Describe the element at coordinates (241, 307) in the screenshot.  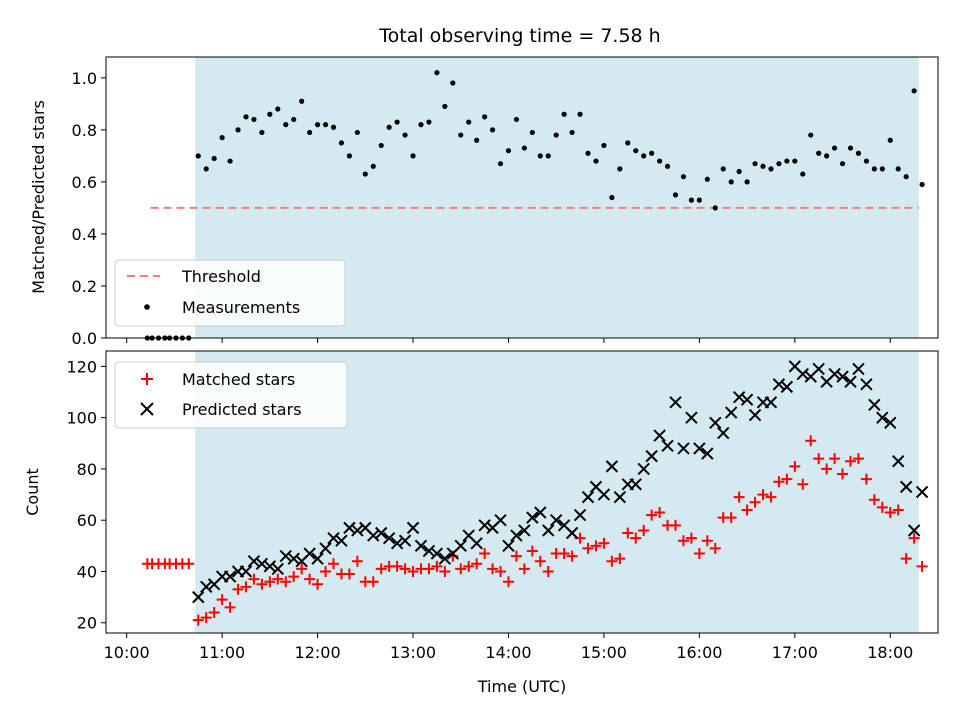
I see `legend-measurements-label: Measurements` at that location.